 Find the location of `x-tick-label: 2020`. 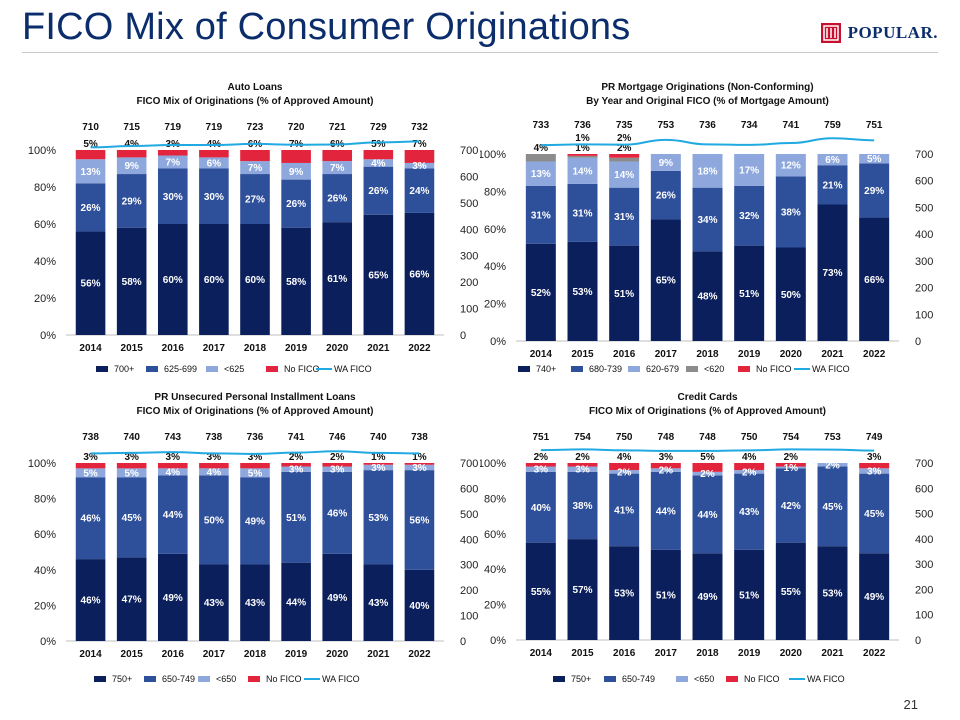

x-tick-label: 2020 is located at coordinates (791, 653).